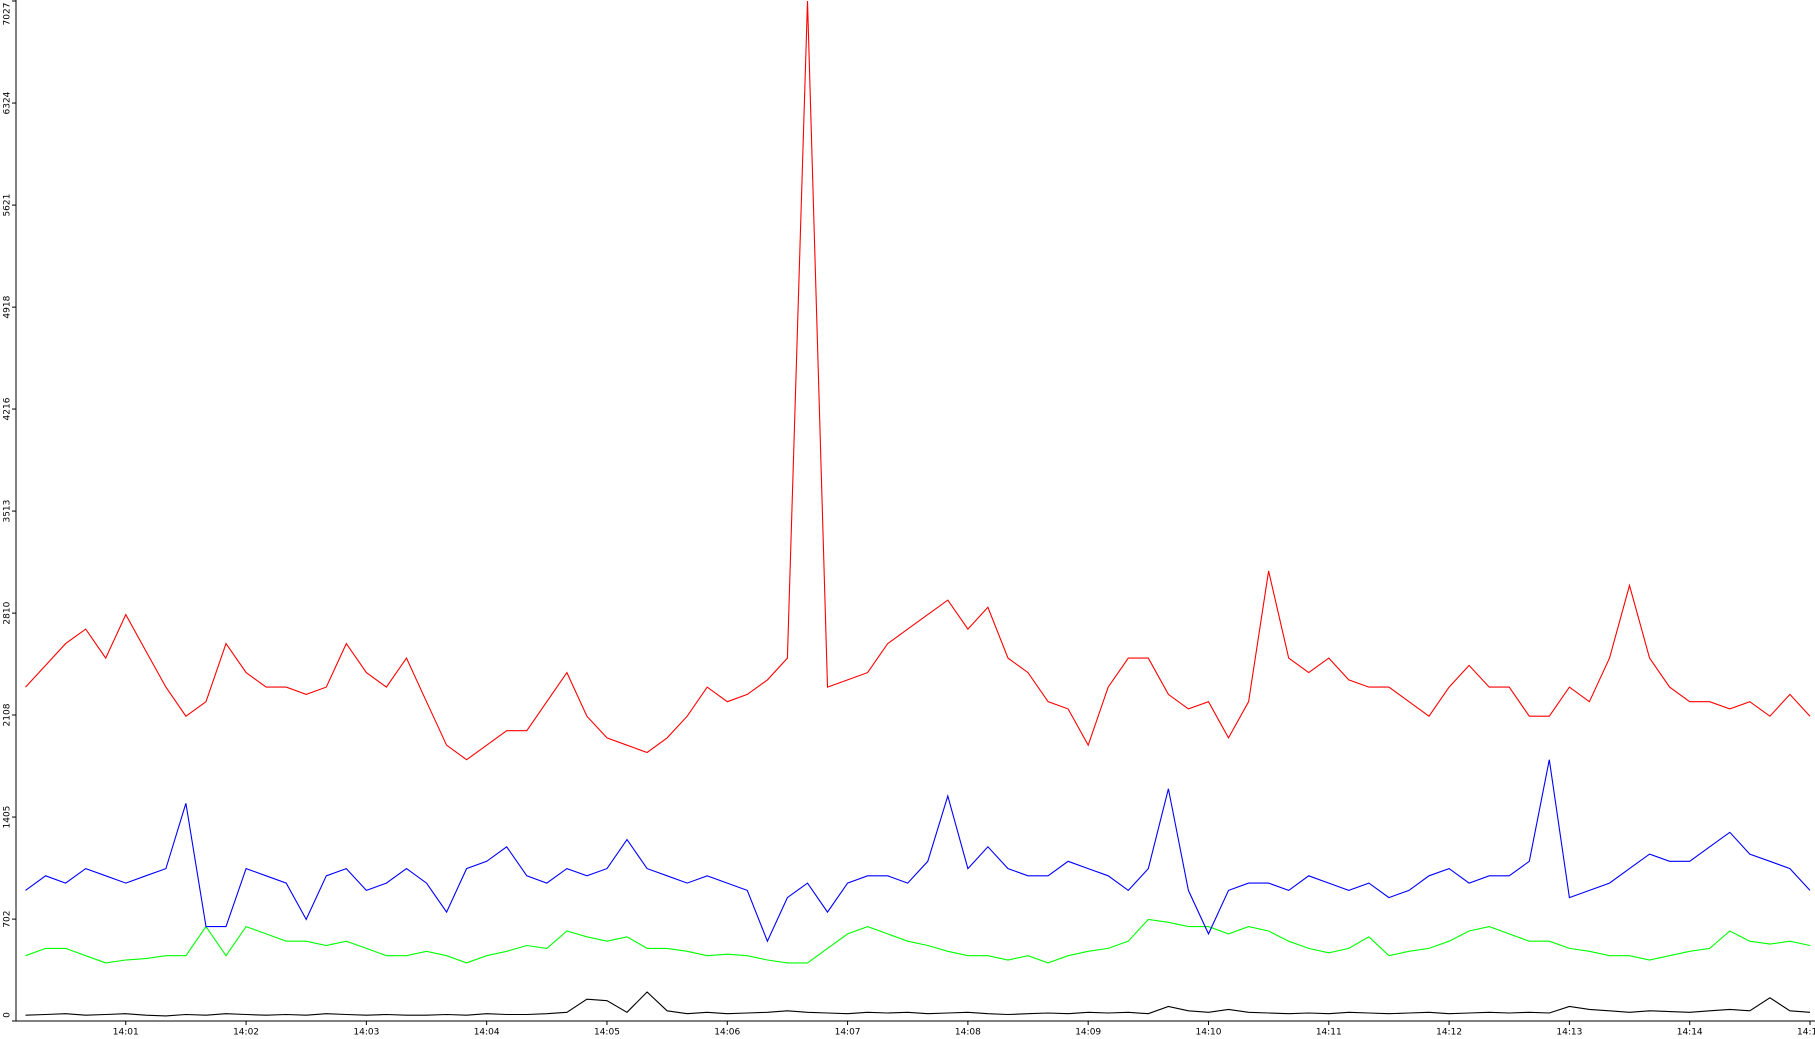  What do you see at coordinates (8, 14) in the screenshot?
I see `y-tick-label: 7027` at bounding box center [8, 14].